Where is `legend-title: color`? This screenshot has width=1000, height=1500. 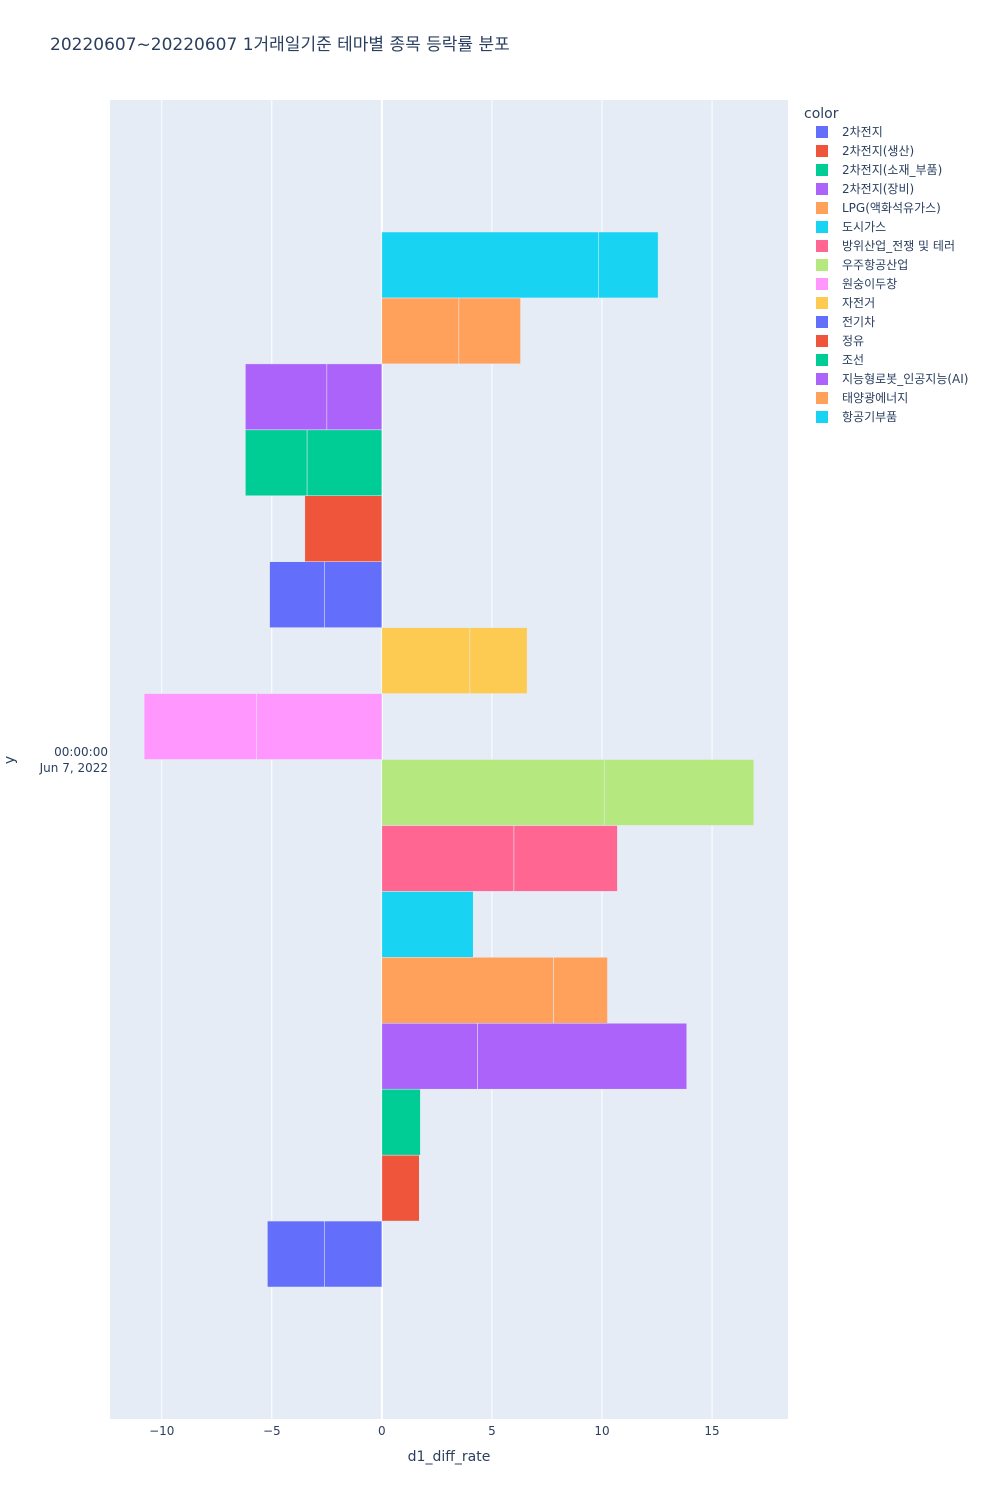
legend-title: color is located at coordinates (821, 114).